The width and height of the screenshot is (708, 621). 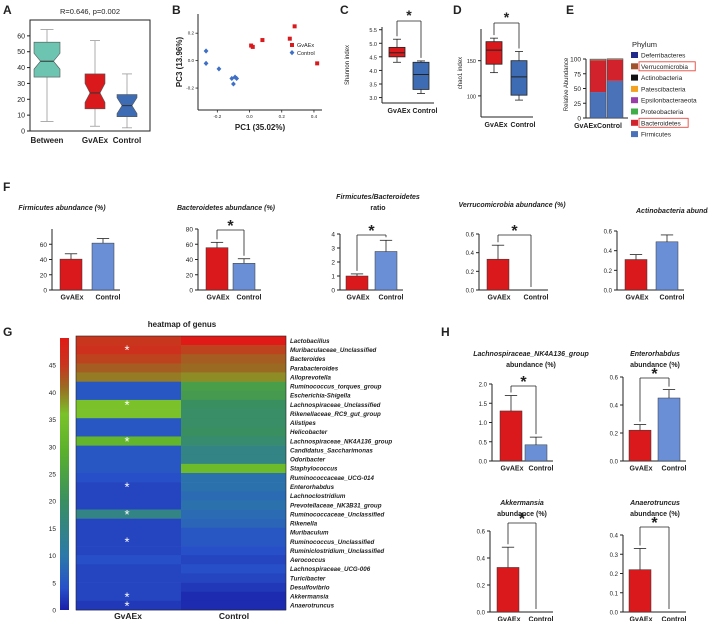 What do you see at coordinates (306, 54) in the screenshot?
I see `b-legend-control: Control` at bounding box center [306, 54].